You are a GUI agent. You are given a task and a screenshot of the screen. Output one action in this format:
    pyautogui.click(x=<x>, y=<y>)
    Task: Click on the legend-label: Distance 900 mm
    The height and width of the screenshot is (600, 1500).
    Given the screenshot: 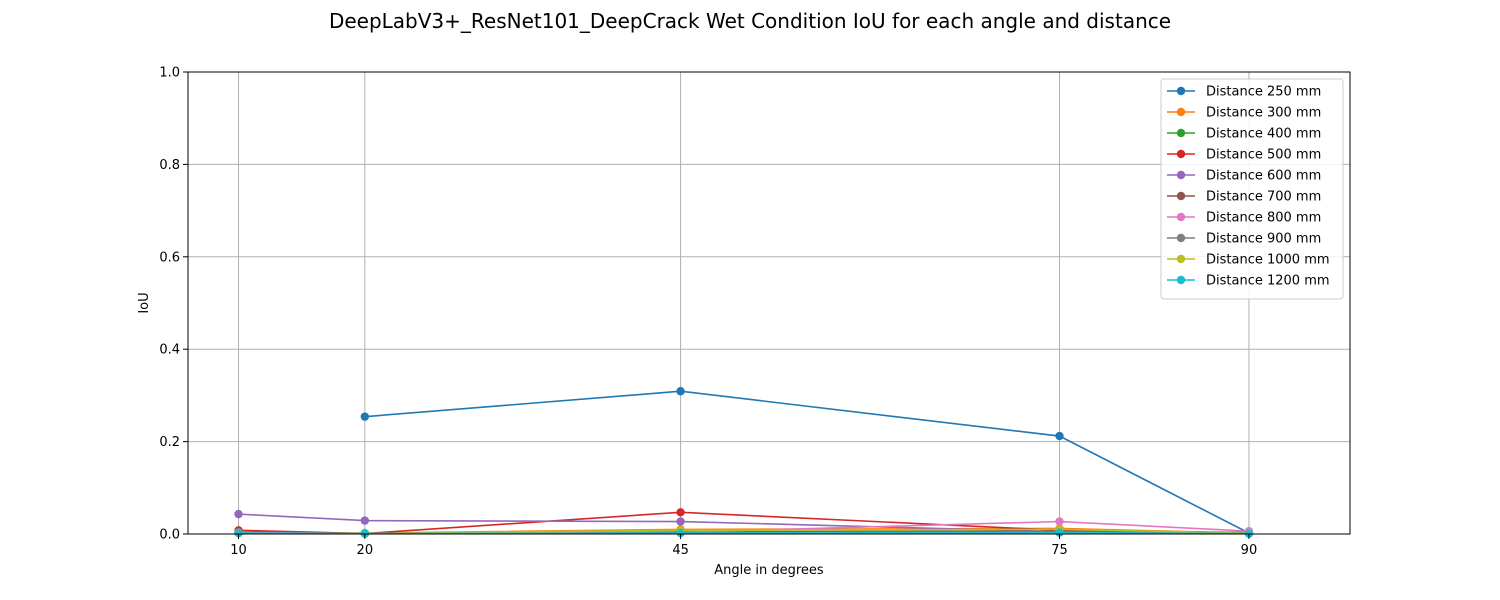 What is the action you would take?
    pyautogui.click(x=1263, y=239)
    